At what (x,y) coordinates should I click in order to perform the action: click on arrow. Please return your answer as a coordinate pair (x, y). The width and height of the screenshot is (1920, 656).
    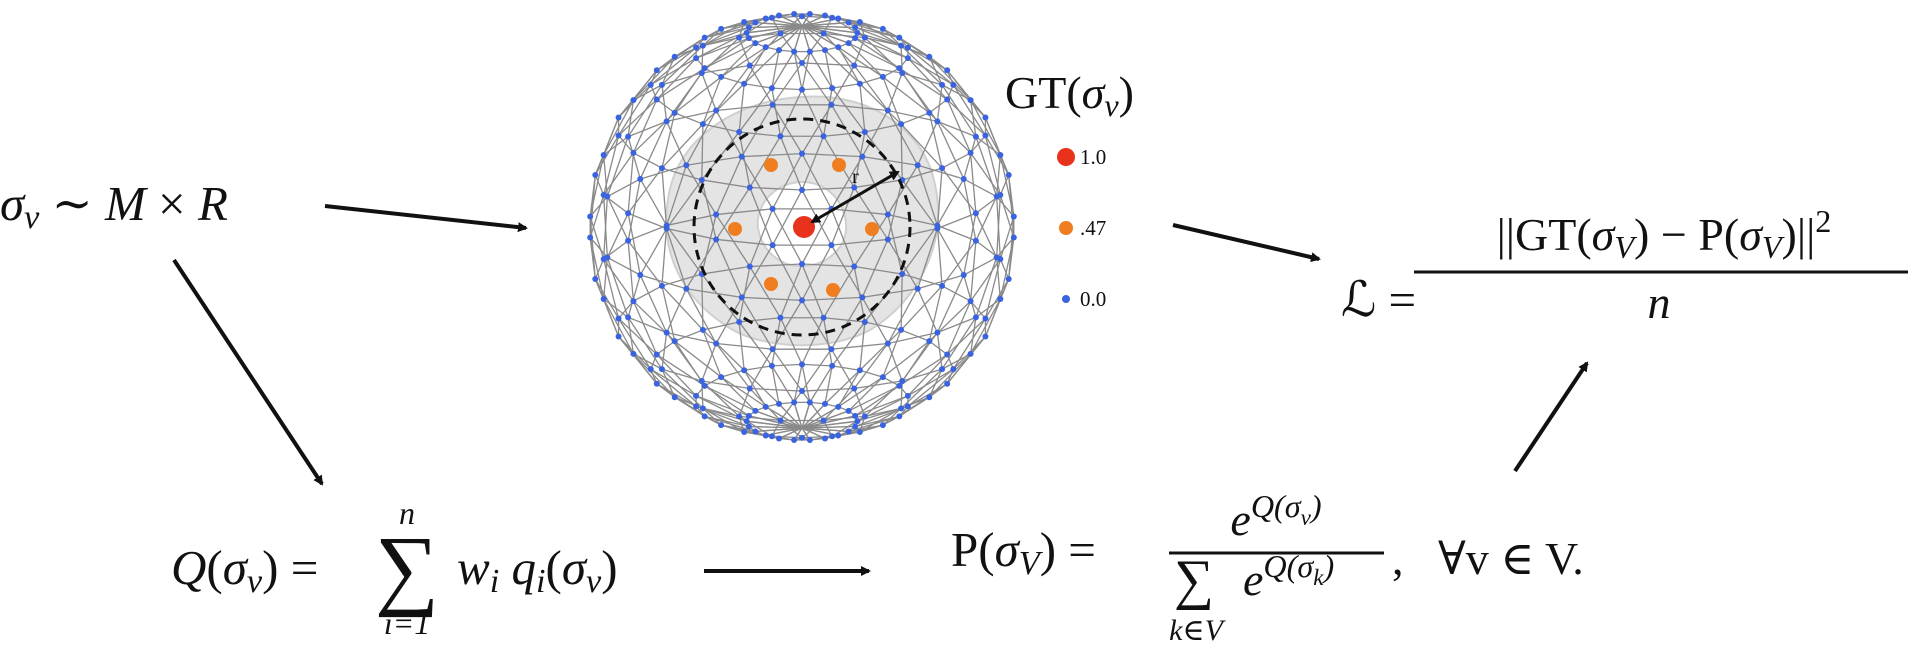
    Looking at the image, I should click on (1551, 417).